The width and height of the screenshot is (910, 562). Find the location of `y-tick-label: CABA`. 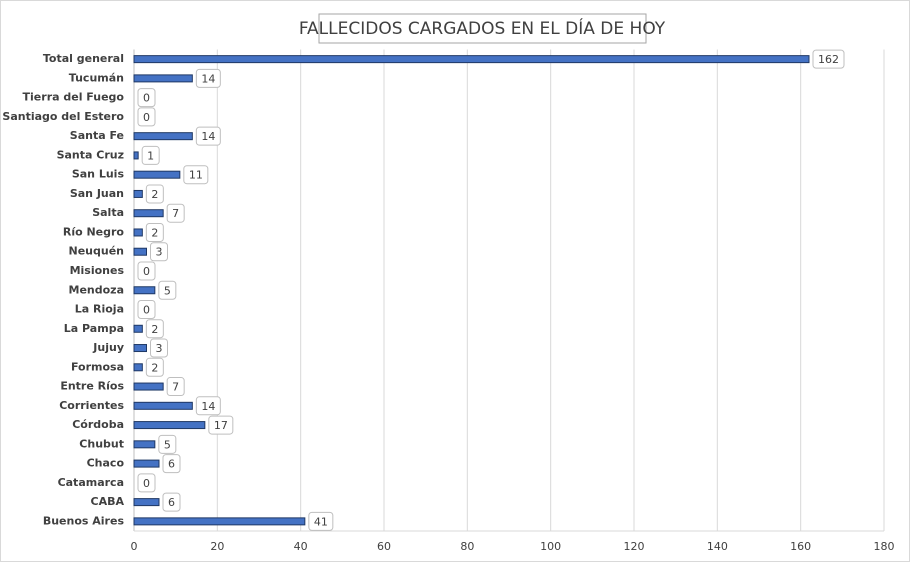

y-tick-label: CABA is located at coordinates (108, 501).